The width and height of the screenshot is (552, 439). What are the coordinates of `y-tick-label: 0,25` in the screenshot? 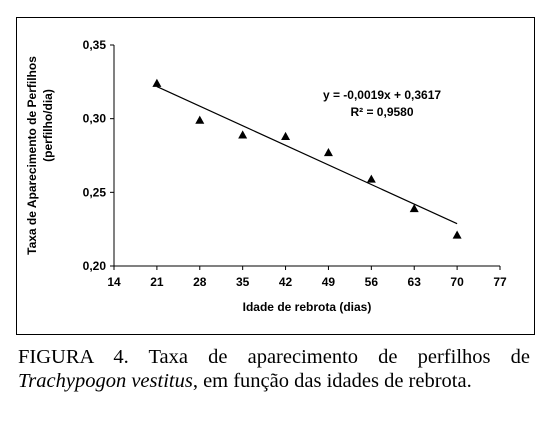 It's located at (95, 192).